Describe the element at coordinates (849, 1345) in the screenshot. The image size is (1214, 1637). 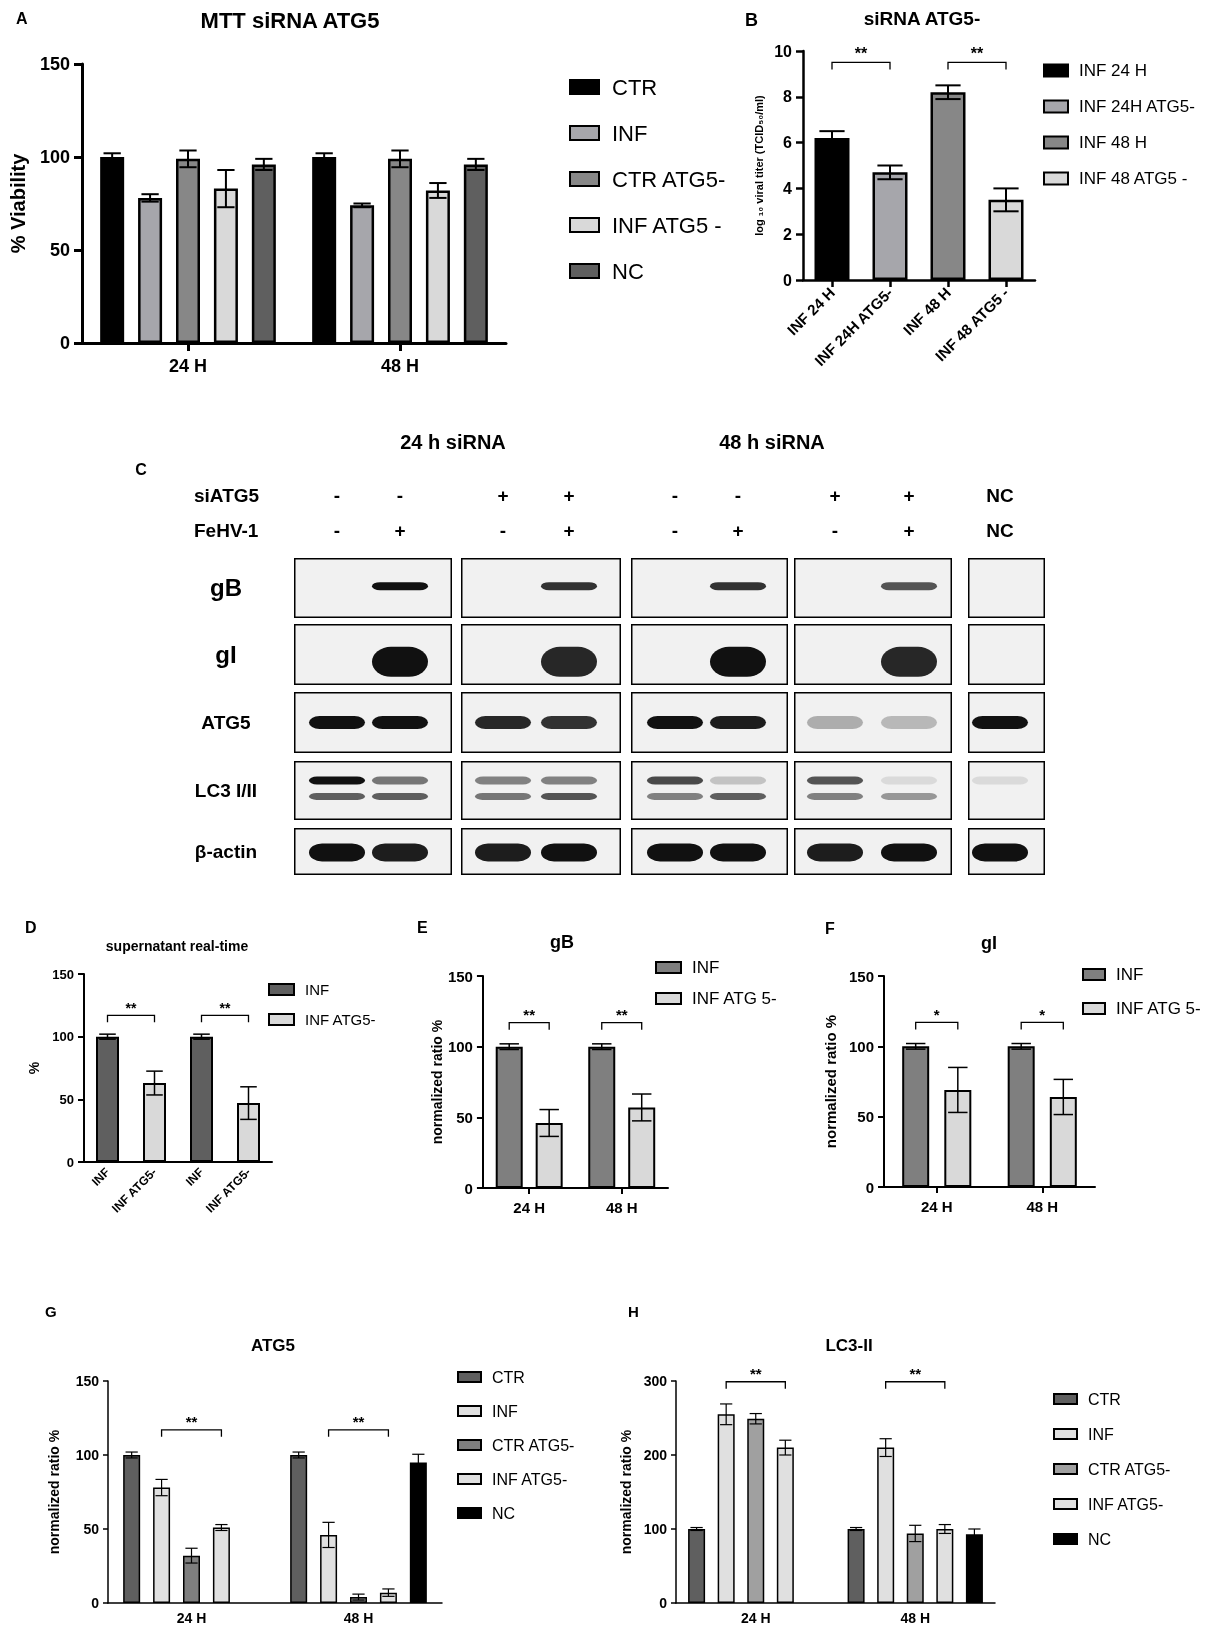
I see `chart-title: LC3-II` at that location.